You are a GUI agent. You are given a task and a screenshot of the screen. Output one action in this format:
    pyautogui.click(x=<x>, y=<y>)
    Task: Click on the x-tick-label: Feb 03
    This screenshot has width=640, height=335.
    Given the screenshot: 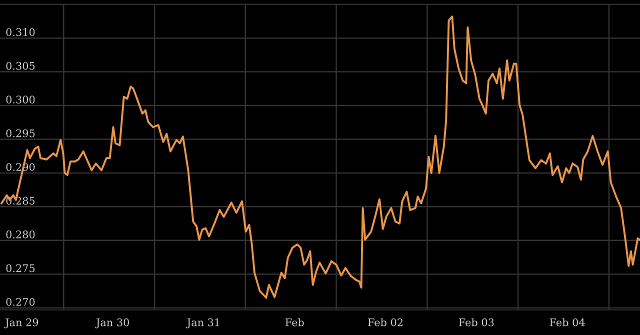 What is the action you would take?
    pyautogui.click(x=476, y=322)
    